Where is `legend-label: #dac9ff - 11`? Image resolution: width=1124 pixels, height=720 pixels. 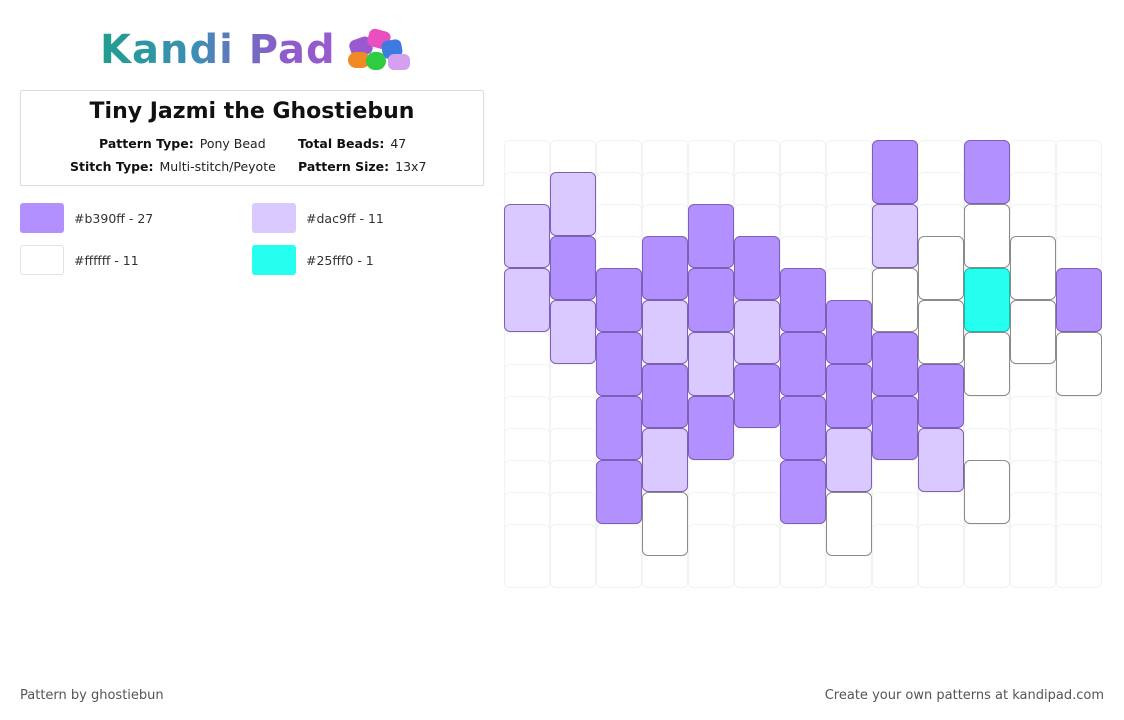
legend-label: #dac9ff - 11 is located at coordinates (345, 218).